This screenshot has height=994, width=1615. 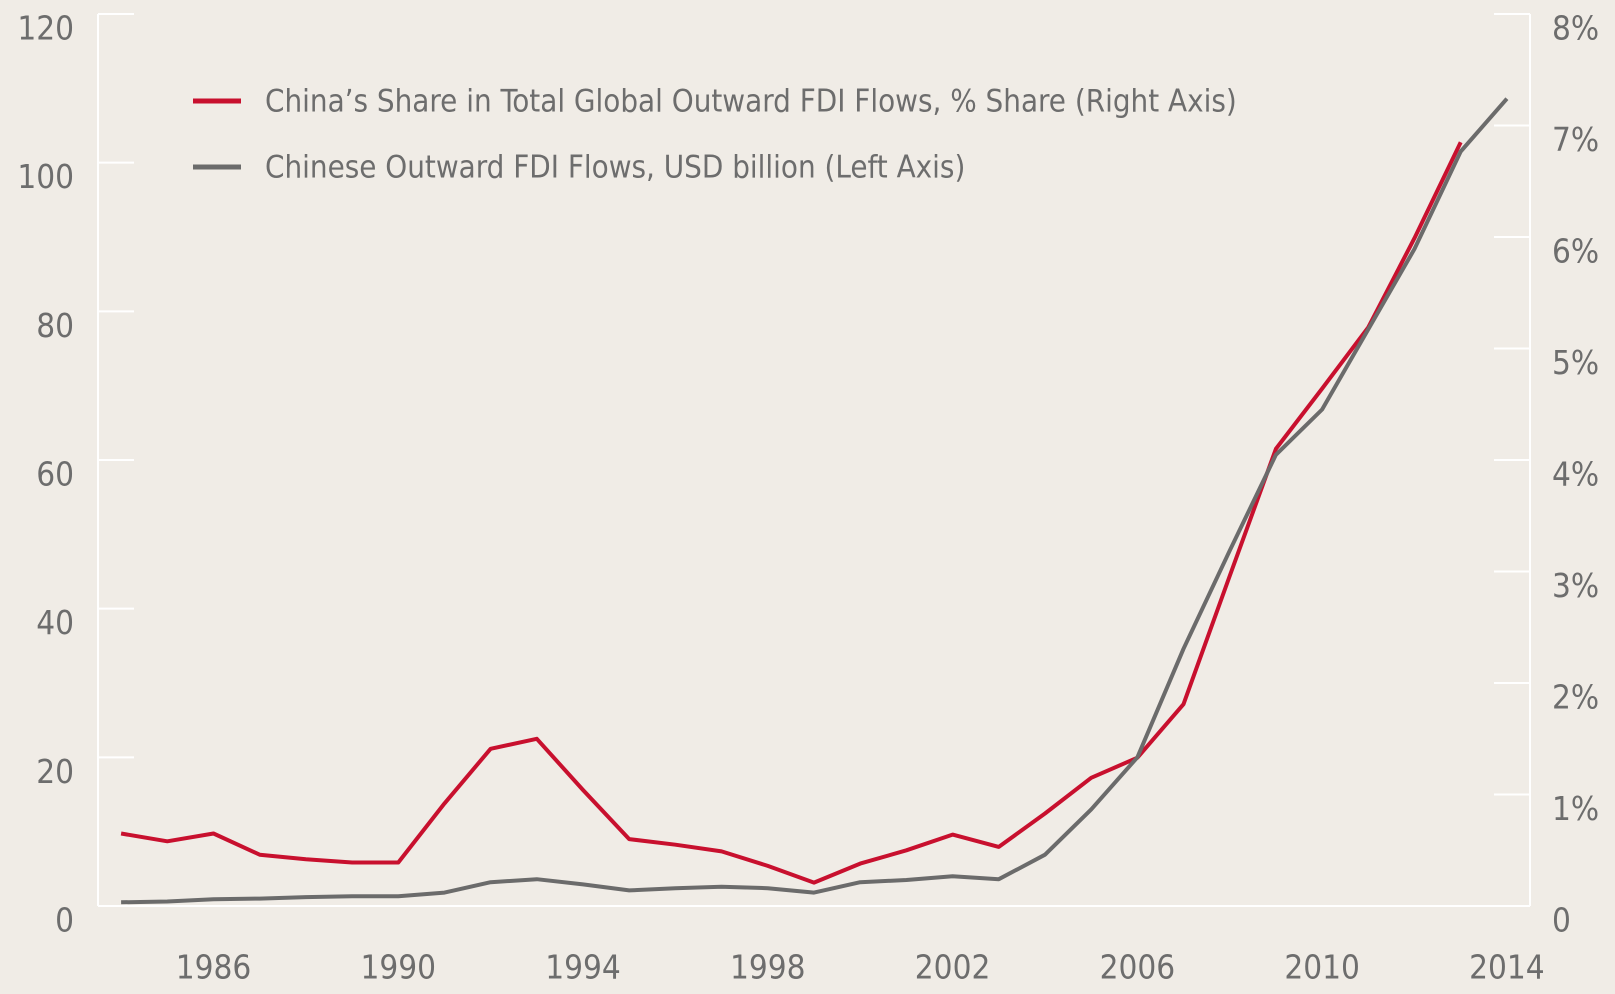 I want to click on x-tick-label: 2002, so click(x=953, y=967).